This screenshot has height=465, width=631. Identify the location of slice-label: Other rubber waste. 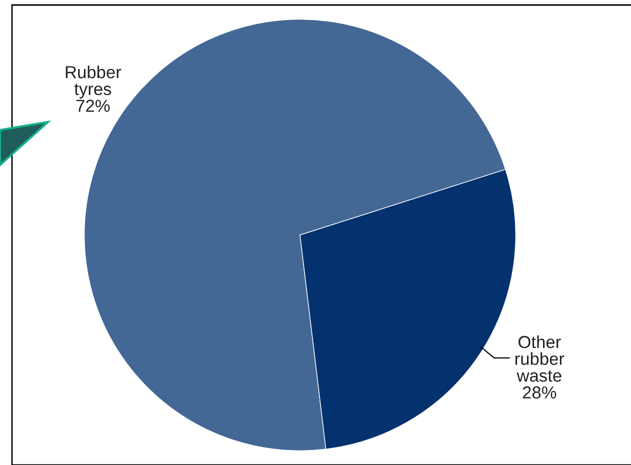
(539, 358).